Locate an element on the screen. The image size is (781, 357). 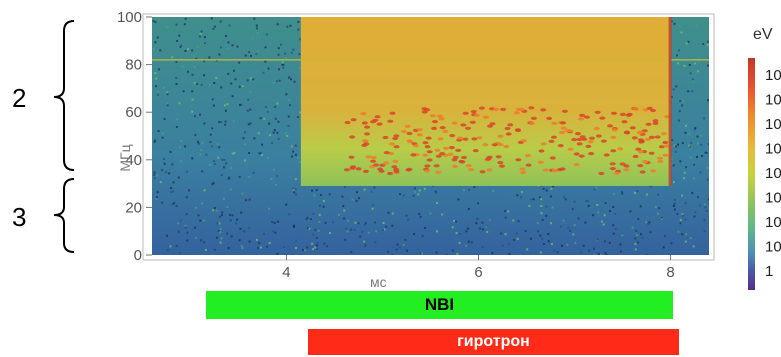
y-axis-label: МГц is located at coordinates (125, 157).